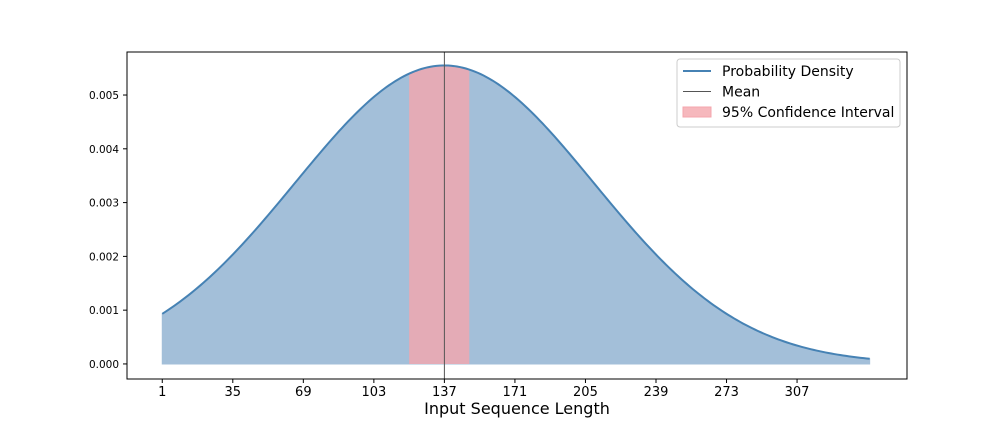 The image size is (1008, 432). I want to click on x-tick-label: 137, so click(444, 392).